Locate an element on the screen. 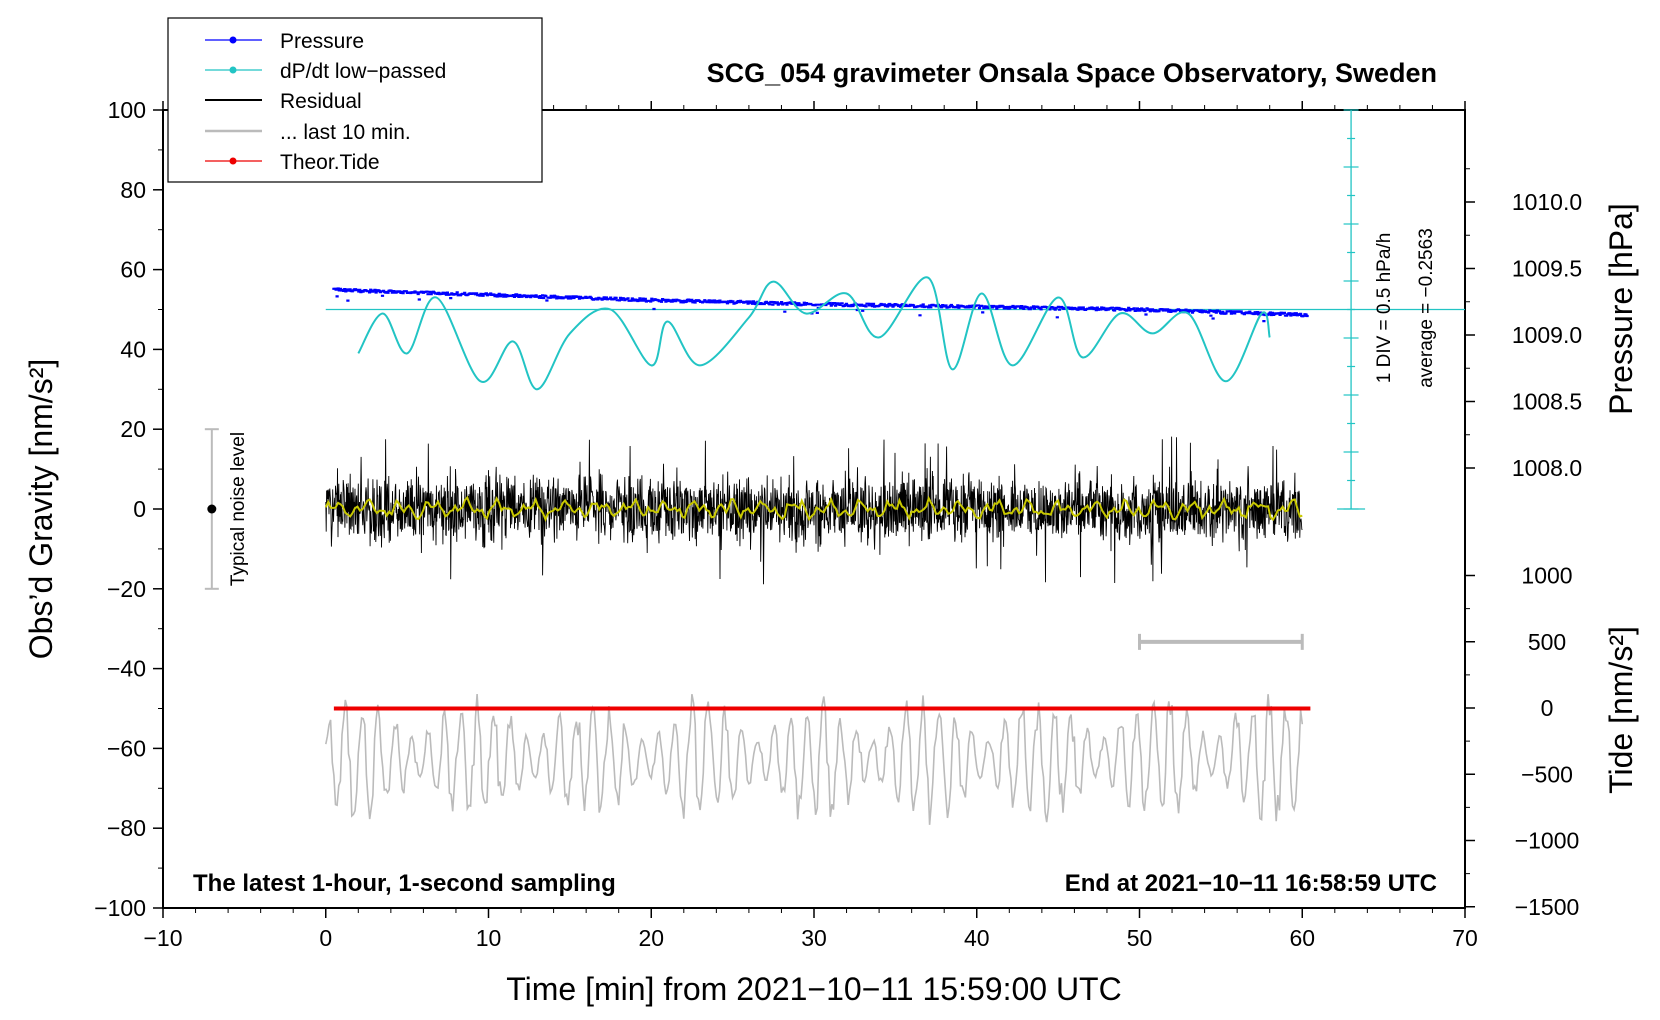  x-tick-label: 20 is located at coordinates (651, 938).